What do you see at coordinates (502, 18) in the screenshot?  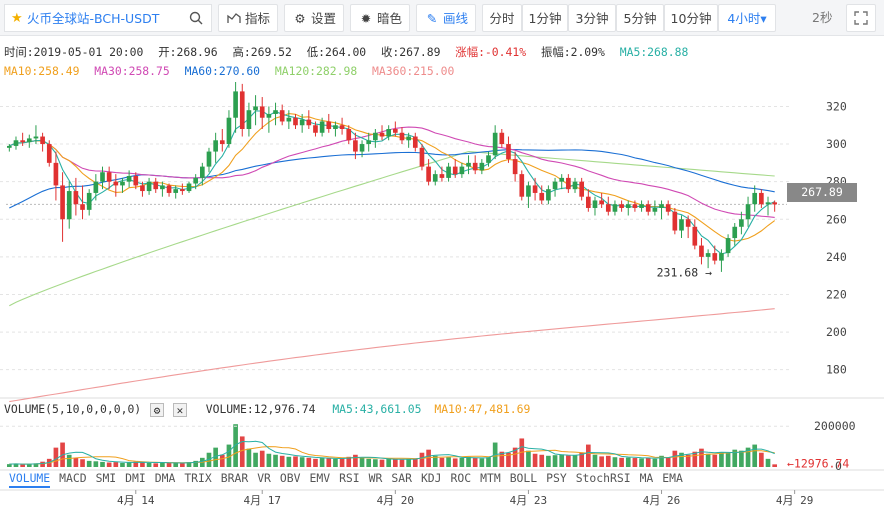 I see `interval-timeshare: 分时` at bounding box center [502, 18].